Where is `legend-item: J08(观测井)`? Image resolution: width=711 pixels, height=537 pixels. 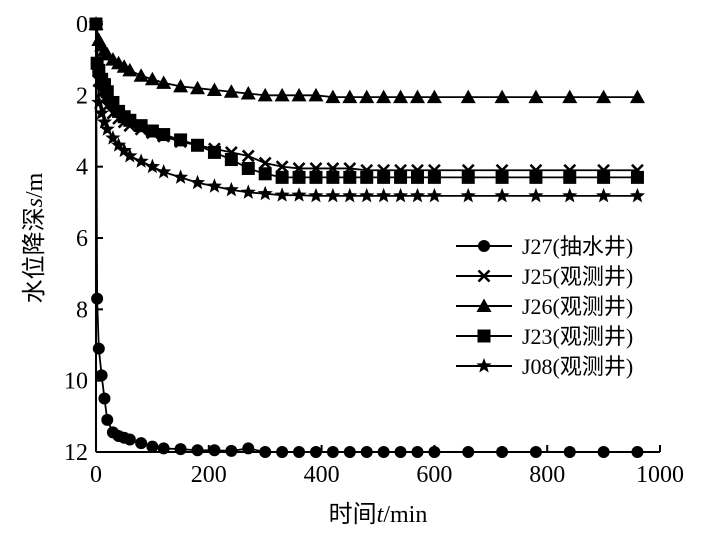 legend-item: J08(观测井) is located at coordinates (544, 366).